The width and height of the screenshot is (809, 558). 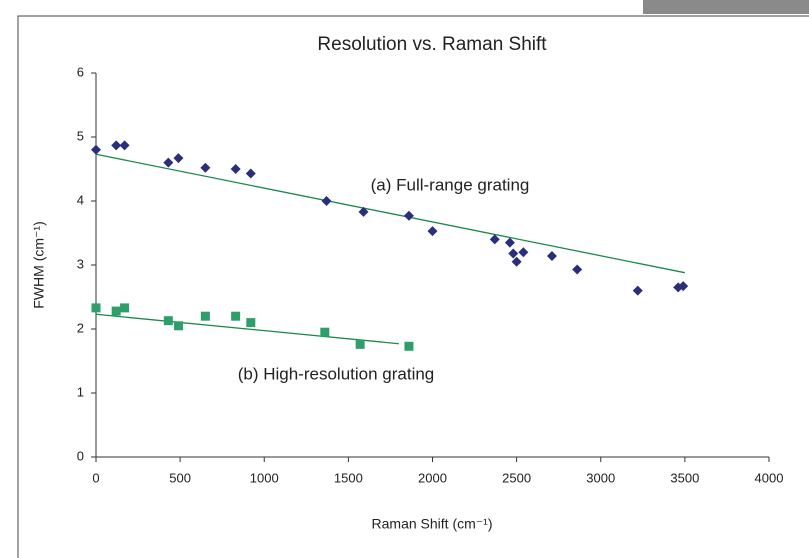 What do you see at coordinates (432, 524) in the screenshot?
I see `x-axis-label: Raman Shift (cm⁻¹)` at bounding box center [432, 524].